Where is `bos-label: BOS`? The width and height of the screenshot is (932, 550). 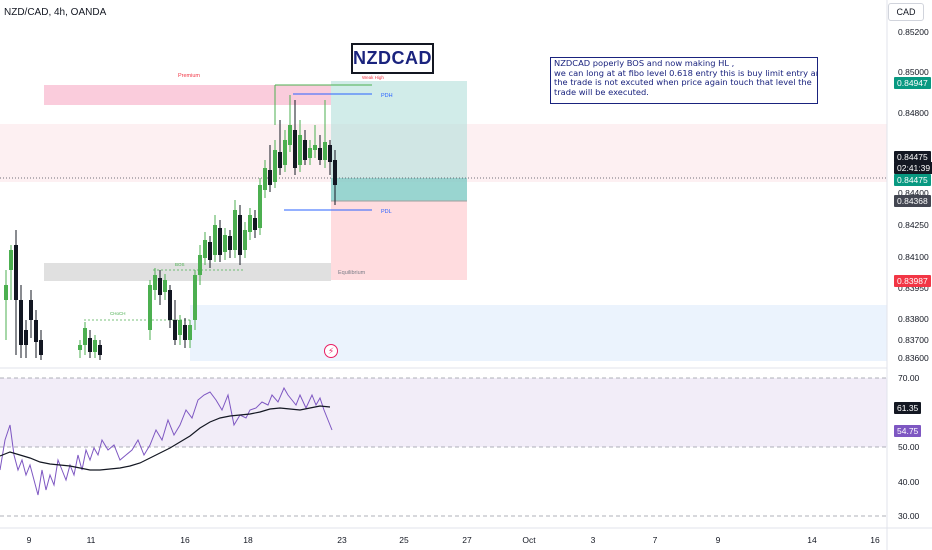
bos-label: BOS is located at coordinates (180, 264).